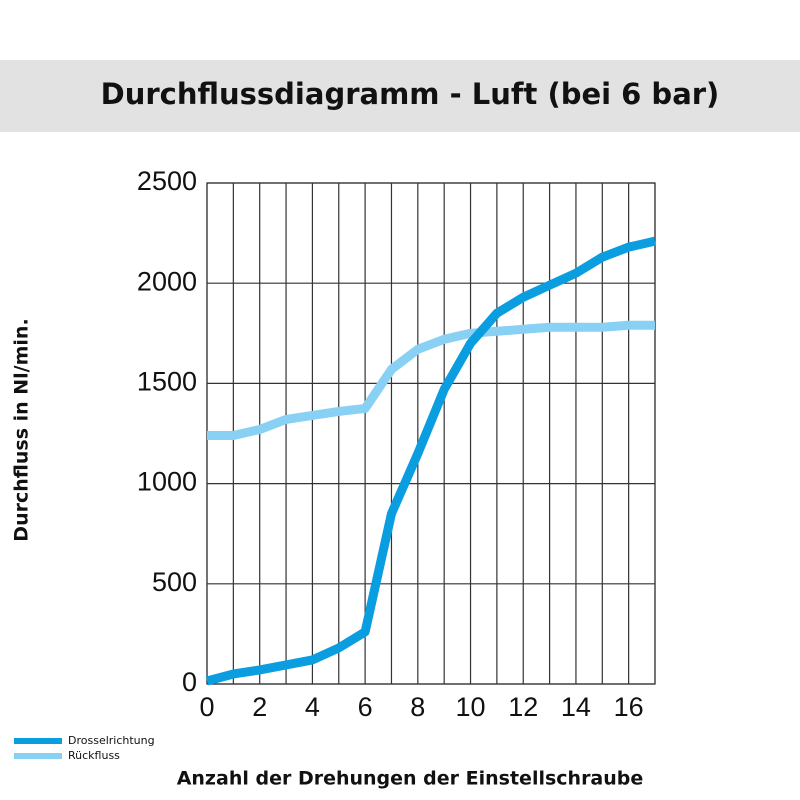 The width and height of the screenshot is (800, 800). What do you see at coordinates (167, 281) in the screenshot?
I see `y-tick-label: 2000` at bounding box center [167, 281].